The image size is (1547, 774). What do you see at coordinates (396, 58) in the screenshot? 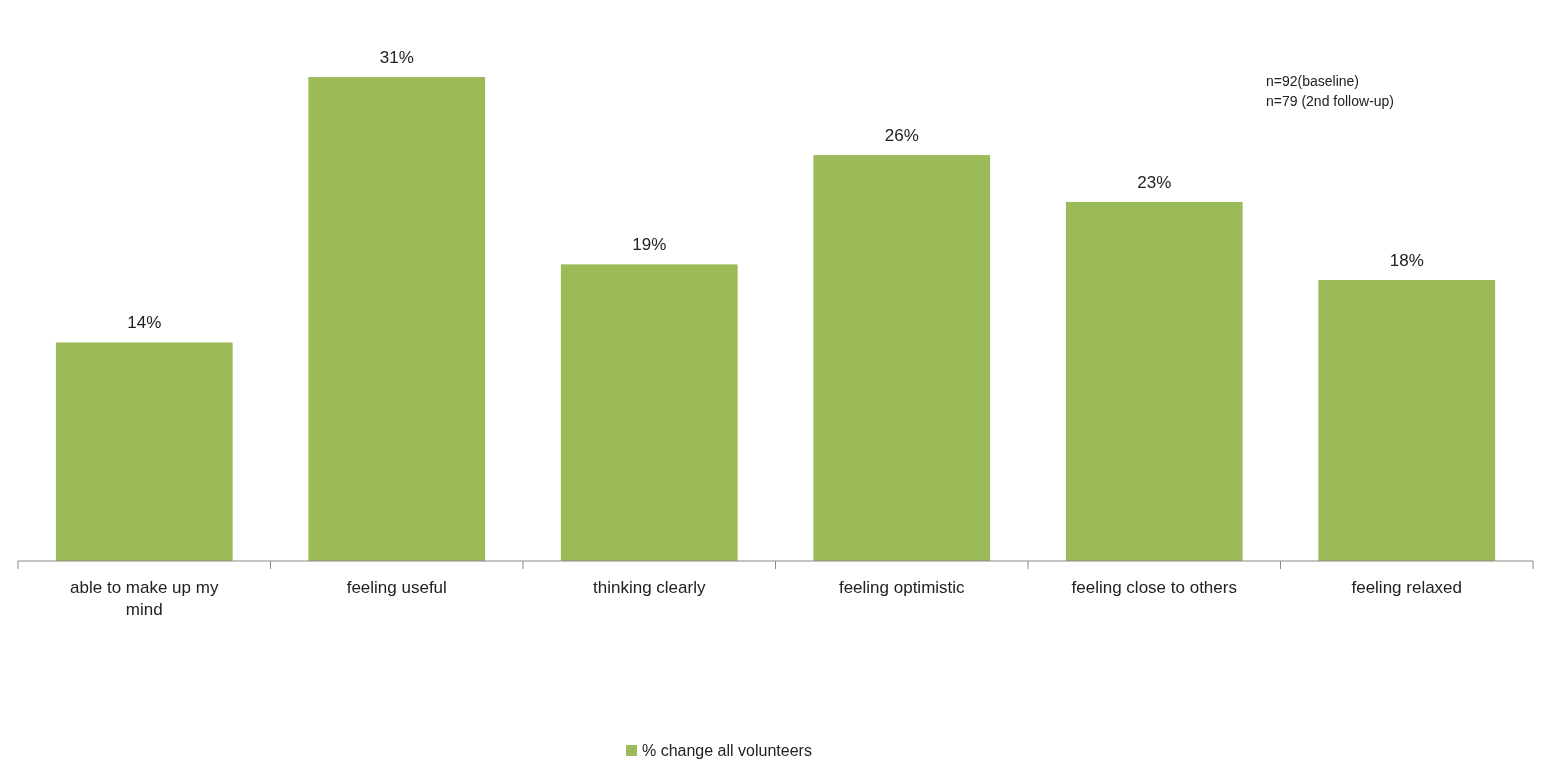
I see `data-label: 31%` at bounding box center [396, 58].